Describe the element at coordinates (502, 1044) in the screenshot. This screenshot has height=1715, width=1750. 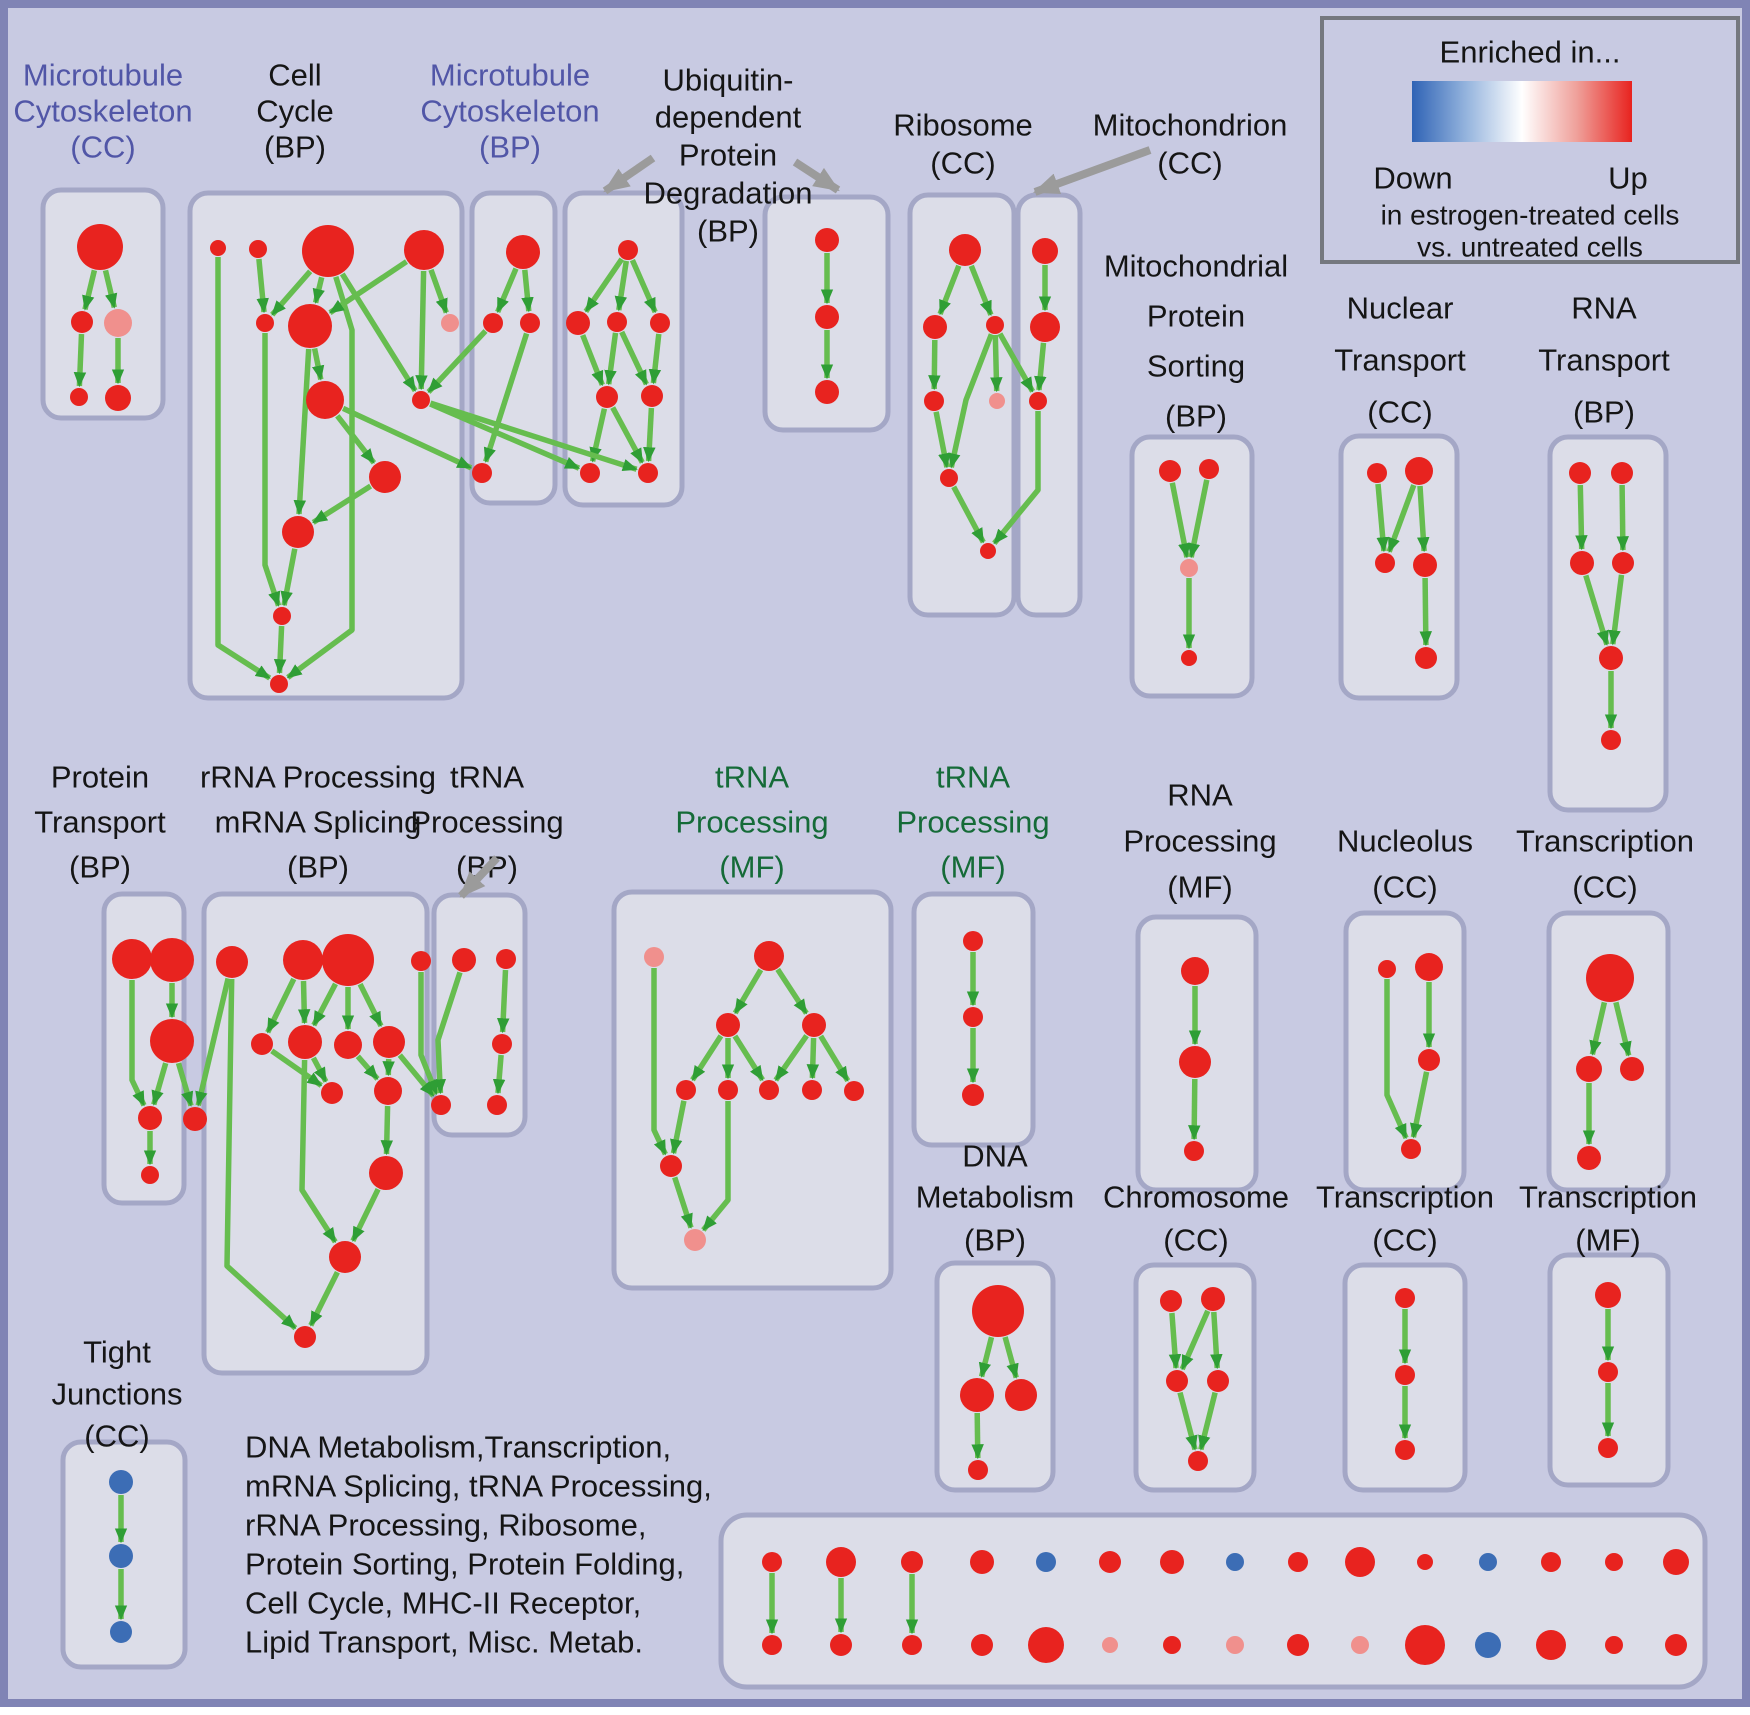
I see `go-term-node-trna-bp-o` at that location.